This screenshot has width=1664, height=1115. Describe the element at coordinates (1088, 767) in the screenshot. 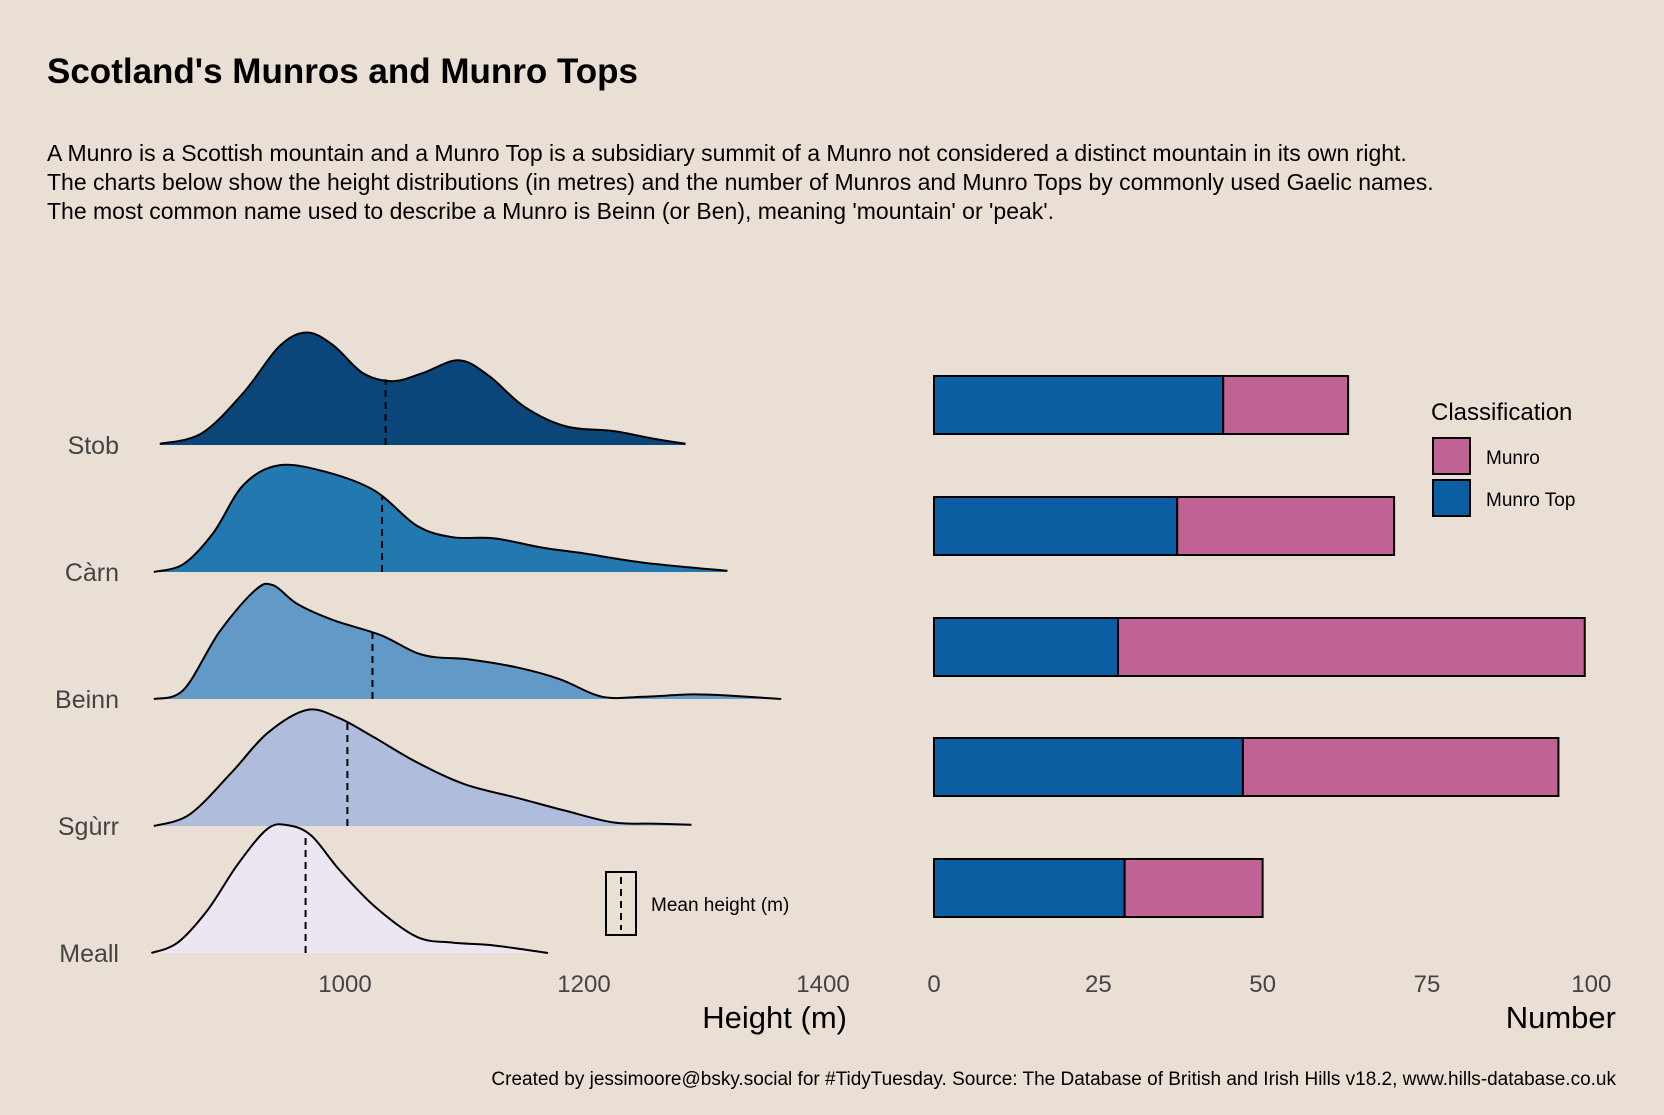

I see `bar-sgurr-munro-top` at that location.